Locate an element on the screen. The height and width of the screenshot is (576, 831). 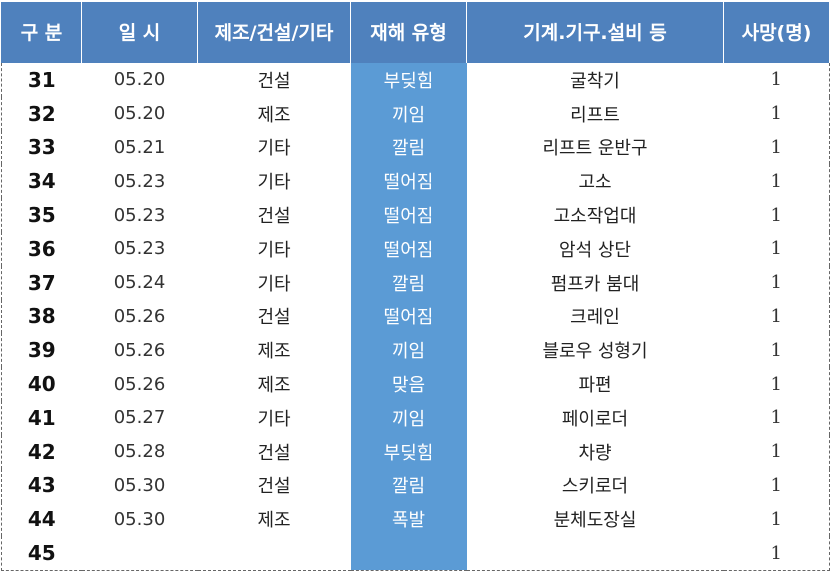
table-row: 31 05.20 건설 부딪힘 굴착기 1 is located at coordinates (415, 80).